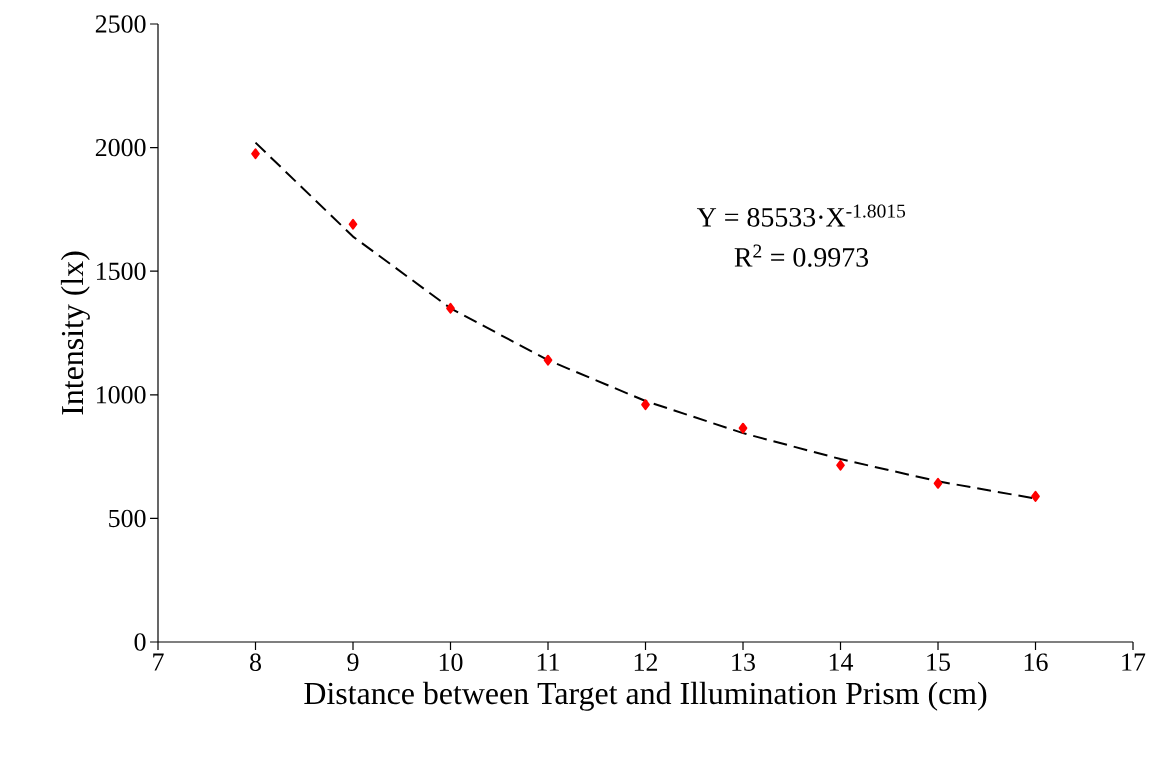  I want to click on y-tick-label: 1500, so click(121, 271).